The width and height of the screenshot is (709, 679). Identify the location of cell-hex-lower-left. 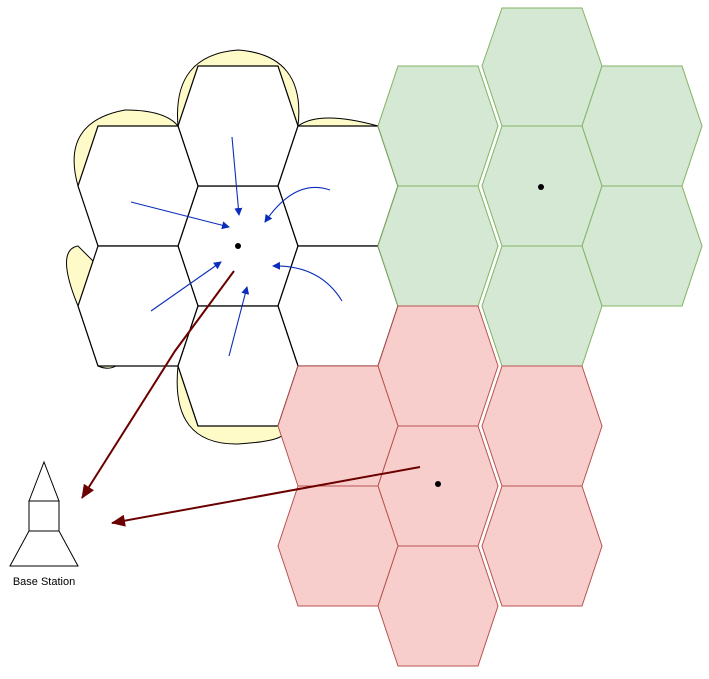
(138, 306).